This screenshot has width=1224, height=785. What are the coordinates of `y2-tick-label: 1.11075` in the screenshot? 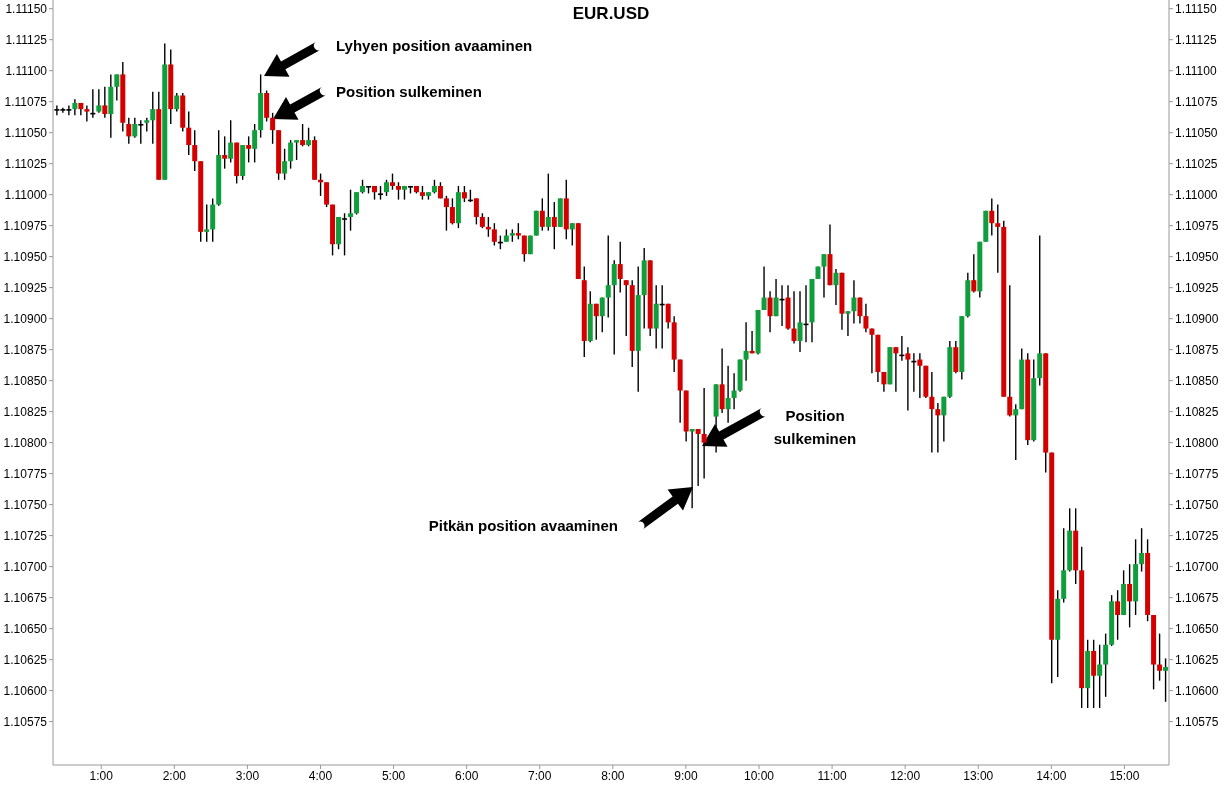 It's located at (1196, 101).